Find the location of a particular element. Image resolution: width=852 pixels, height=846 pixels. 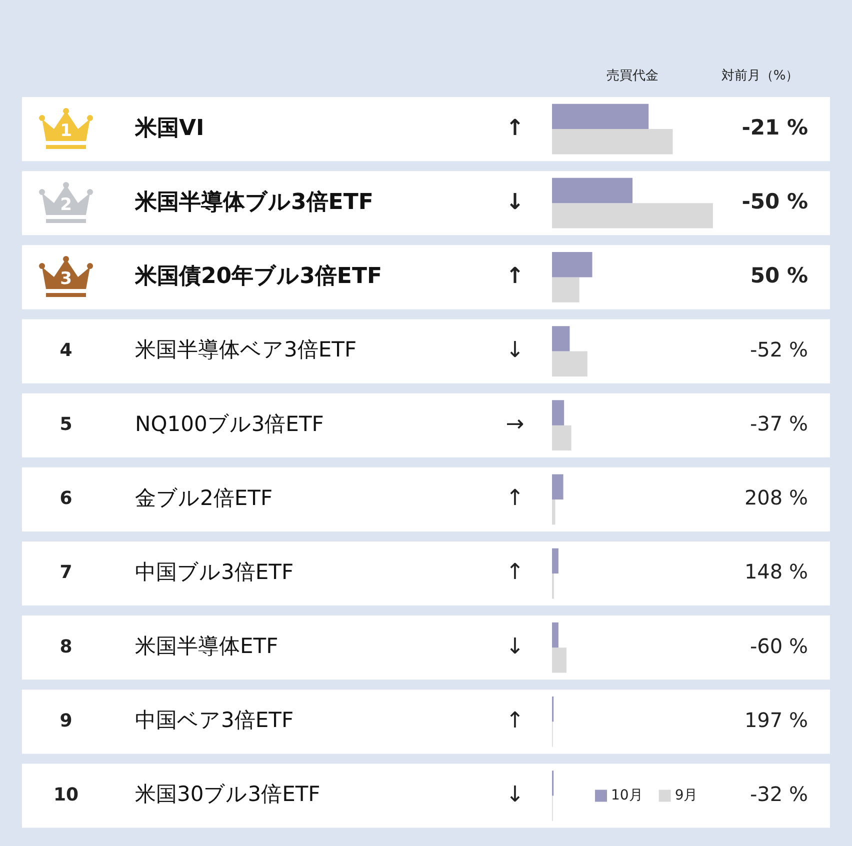

text: -50 % is located at coordinates (775, 202).